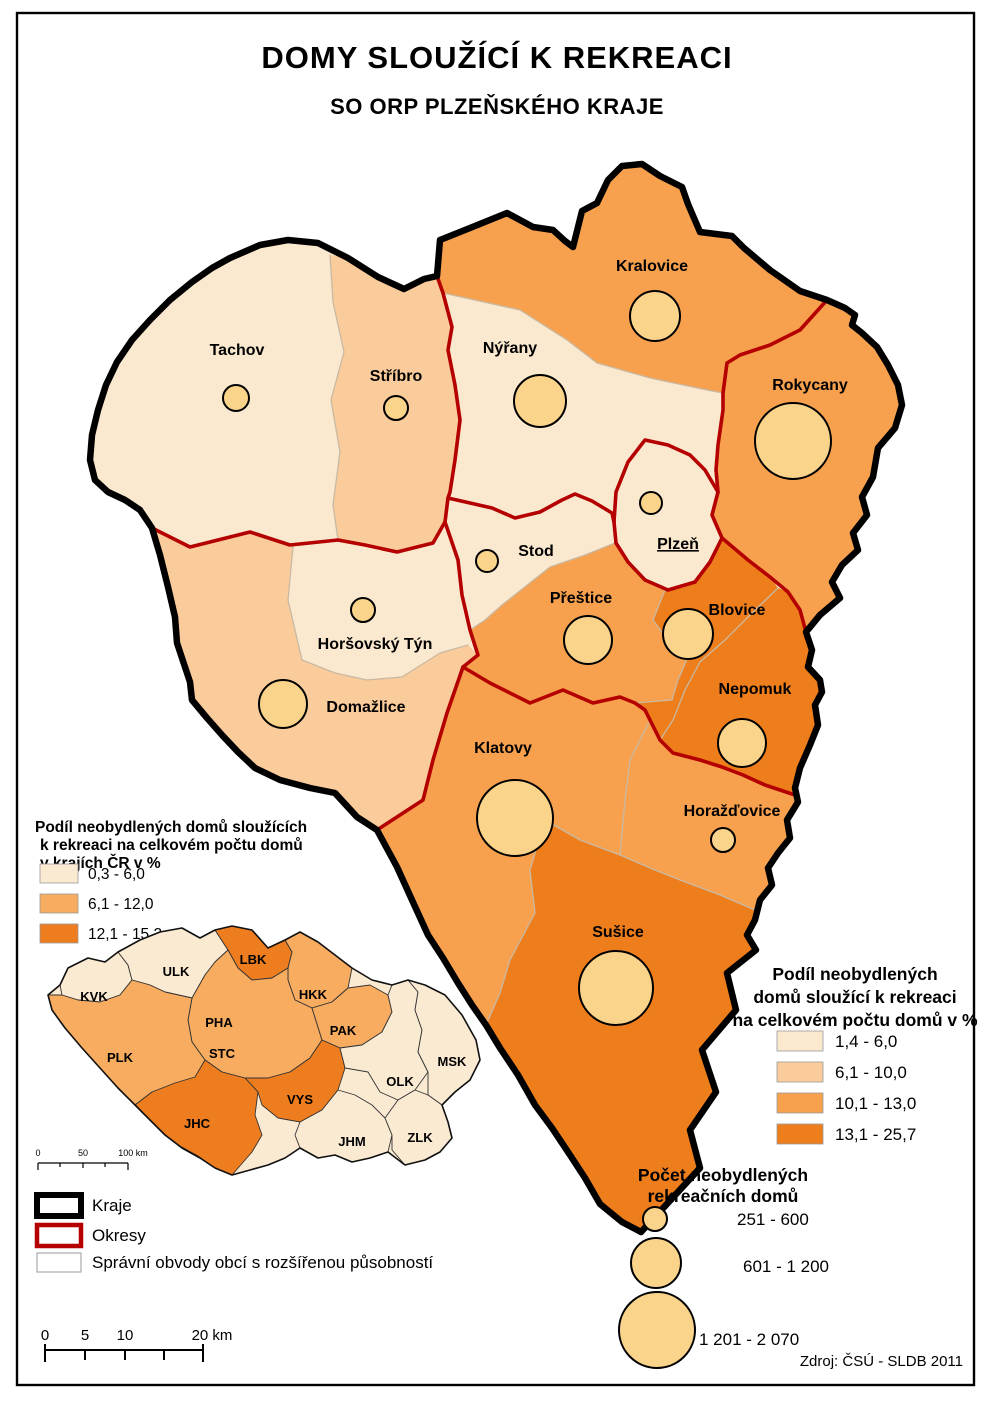  Describe the element at coordinates (687, 882) in the screenshot. I see `orp-border-susice-horazdovice` at that location.